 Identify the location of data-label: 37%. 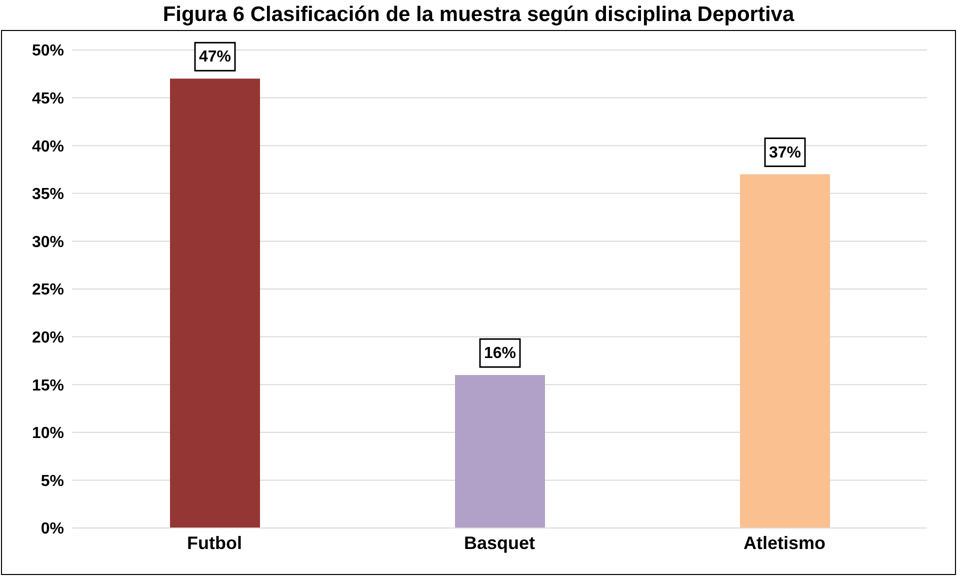
(785, 153).